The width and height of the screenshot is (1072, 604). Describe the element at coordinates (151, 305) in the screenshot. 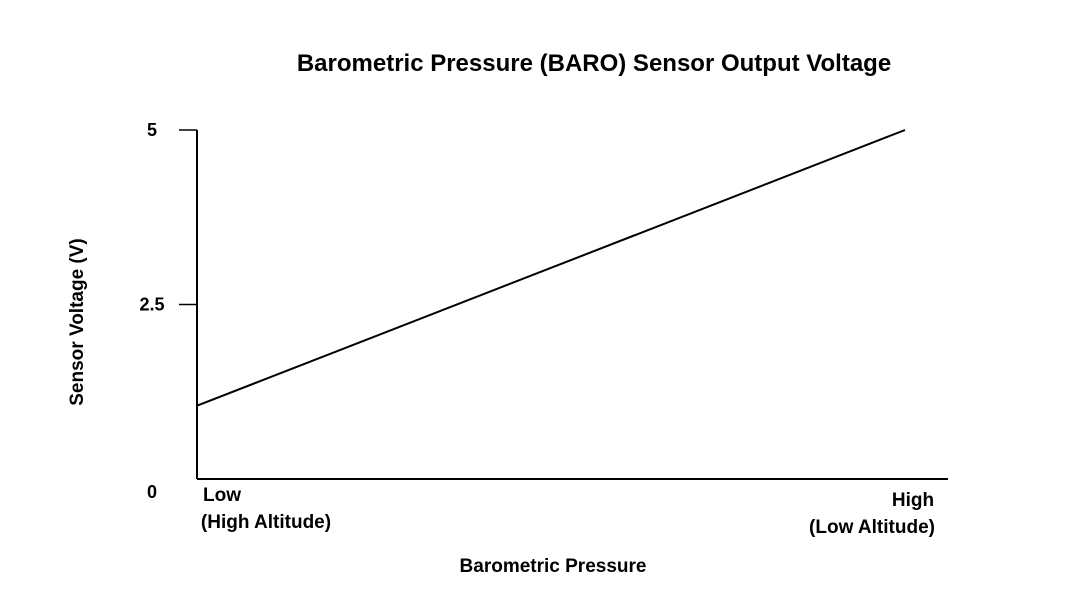

I see `y-tick-label: 2.5` at that location.